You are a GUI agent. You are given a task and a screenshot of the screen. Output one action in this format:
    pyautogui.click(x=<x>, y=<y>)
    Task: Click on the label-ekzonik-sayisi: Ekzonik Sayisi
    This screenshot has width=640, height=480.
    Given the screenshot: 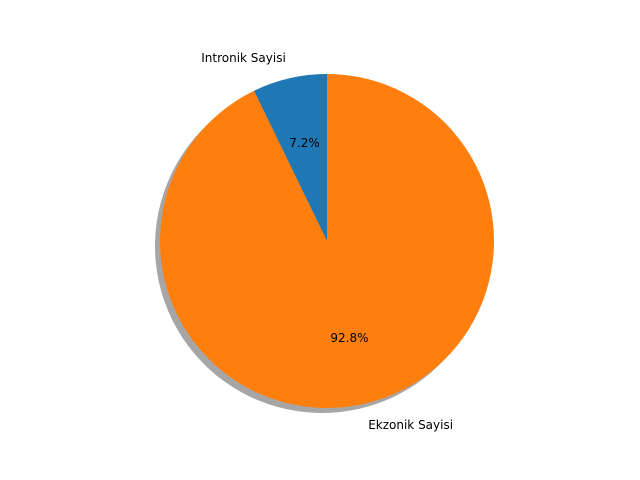 What is the action you would take?
    pyautogui.click(x=410, y=425)
    